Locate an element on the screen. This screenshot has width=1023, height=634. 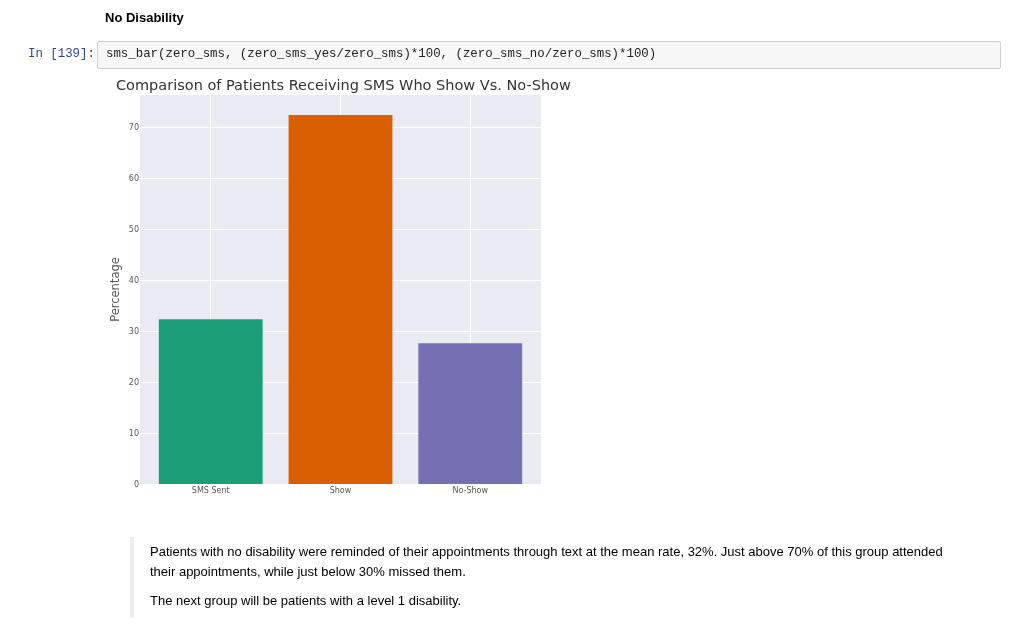
y-tick-label: 50 is located at coordinates (133, 229).